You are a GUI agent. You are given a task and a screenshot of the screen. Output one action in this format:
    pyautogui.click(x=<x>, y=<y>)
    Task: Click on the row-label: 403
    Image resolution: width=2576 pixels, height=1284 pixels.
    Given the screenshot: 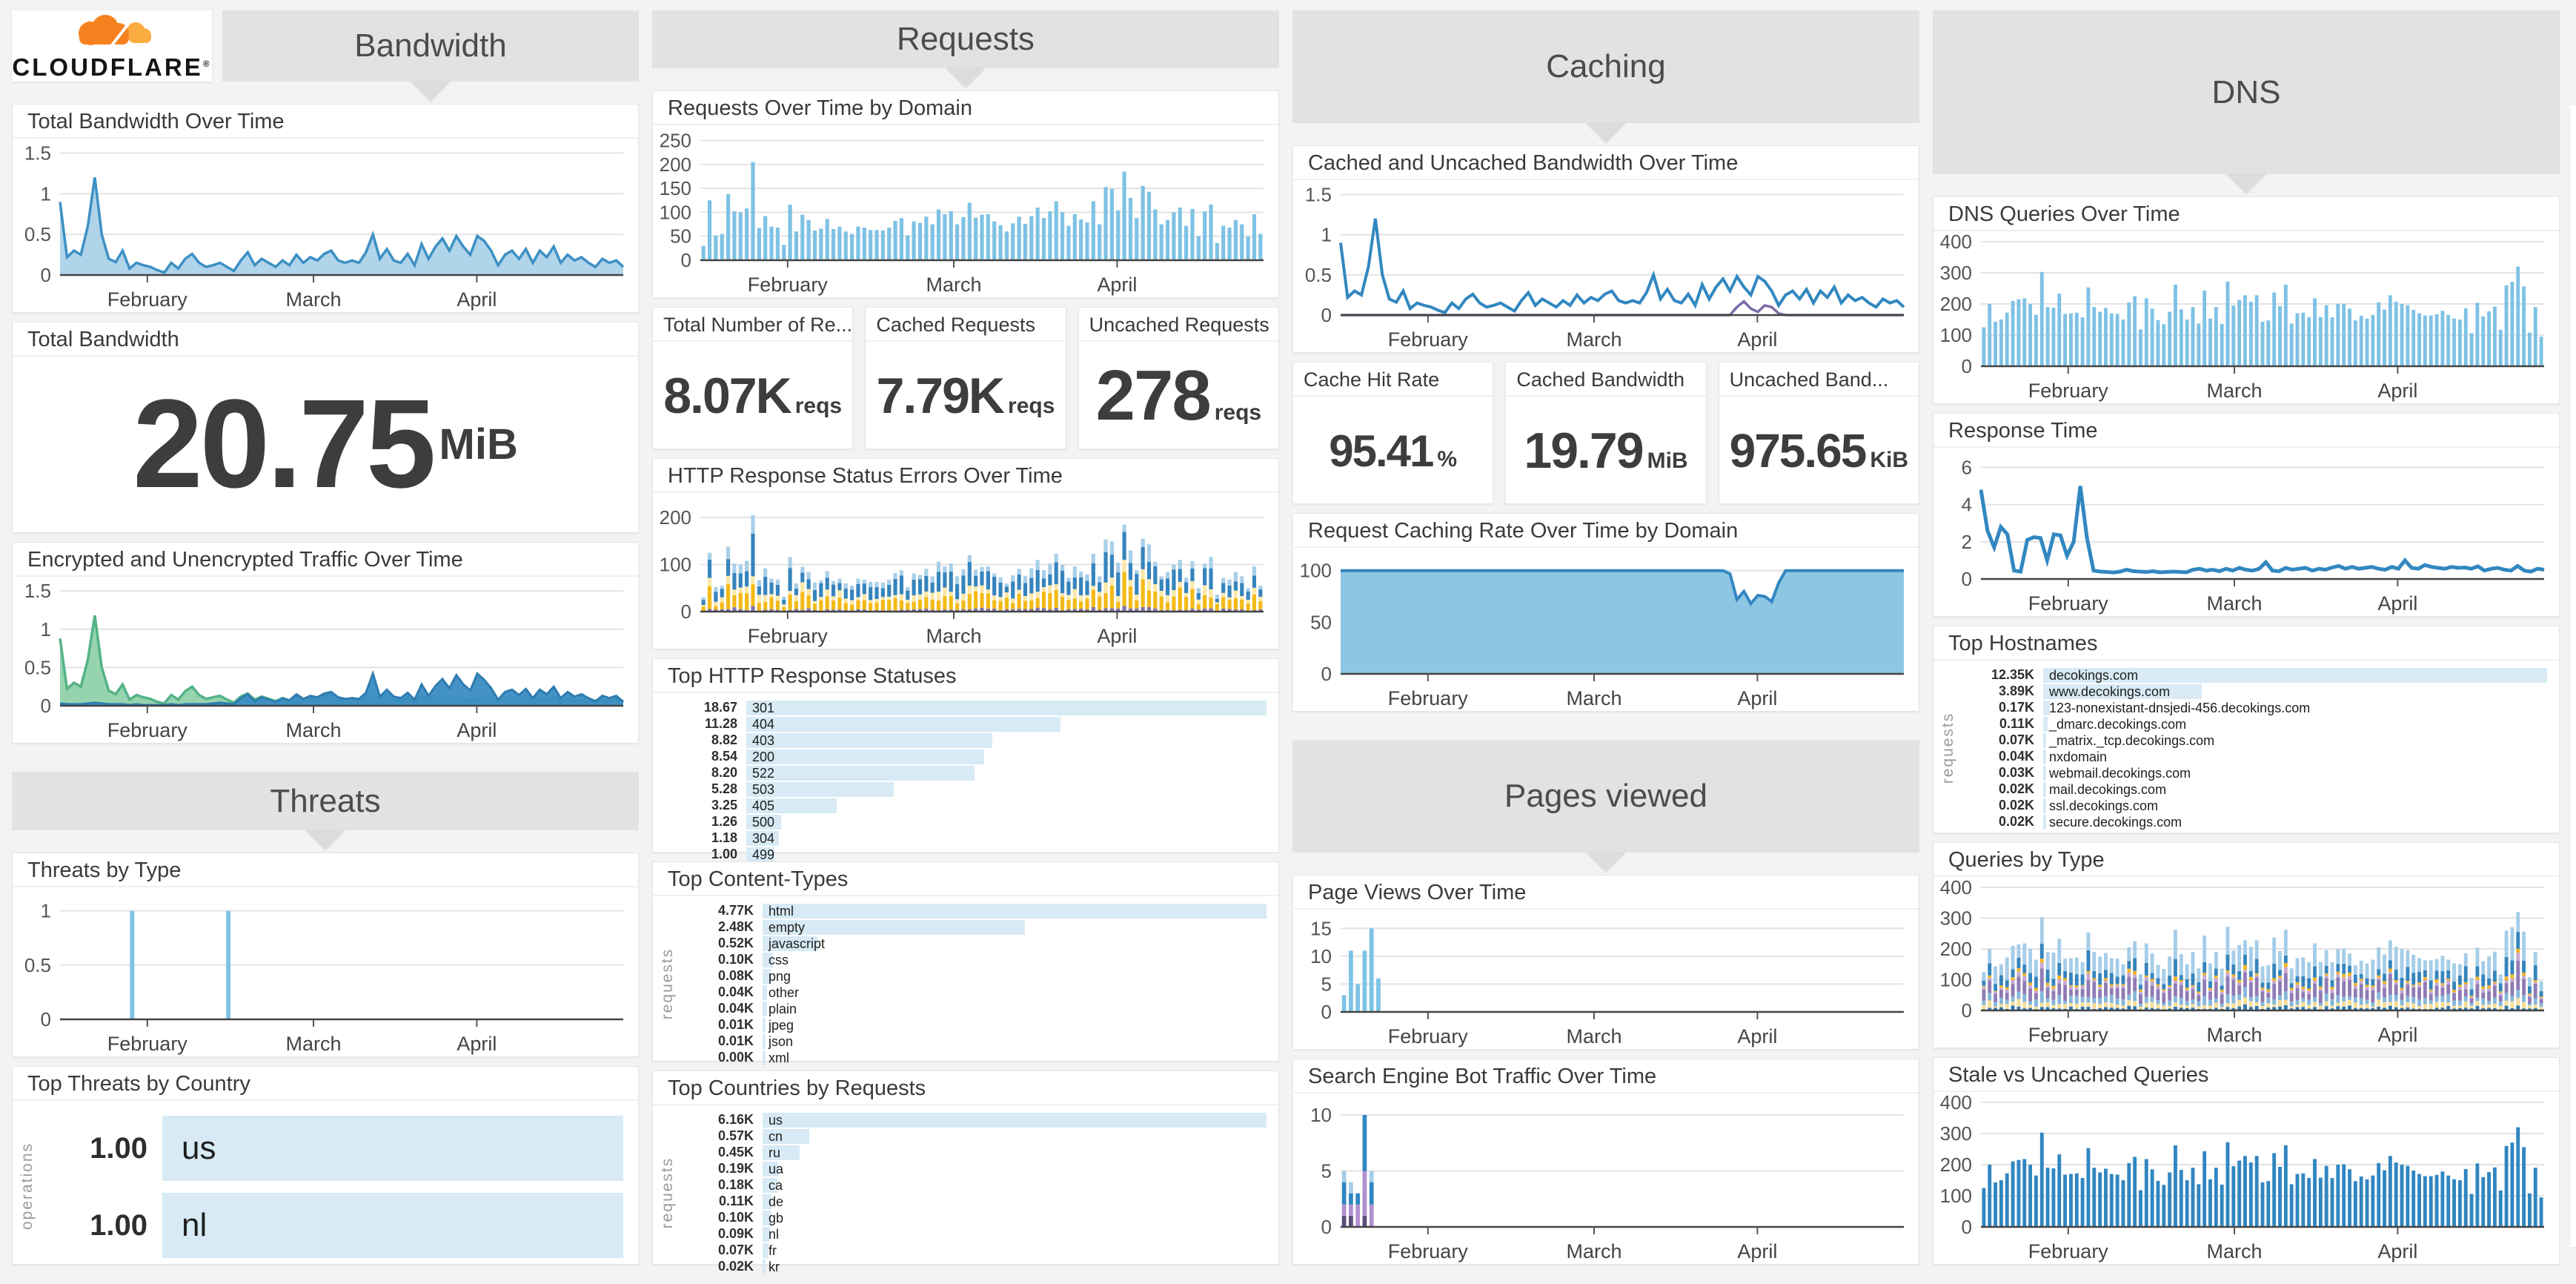 What is the action you would take?
    pyautogui.click(x=763, y=740)
    